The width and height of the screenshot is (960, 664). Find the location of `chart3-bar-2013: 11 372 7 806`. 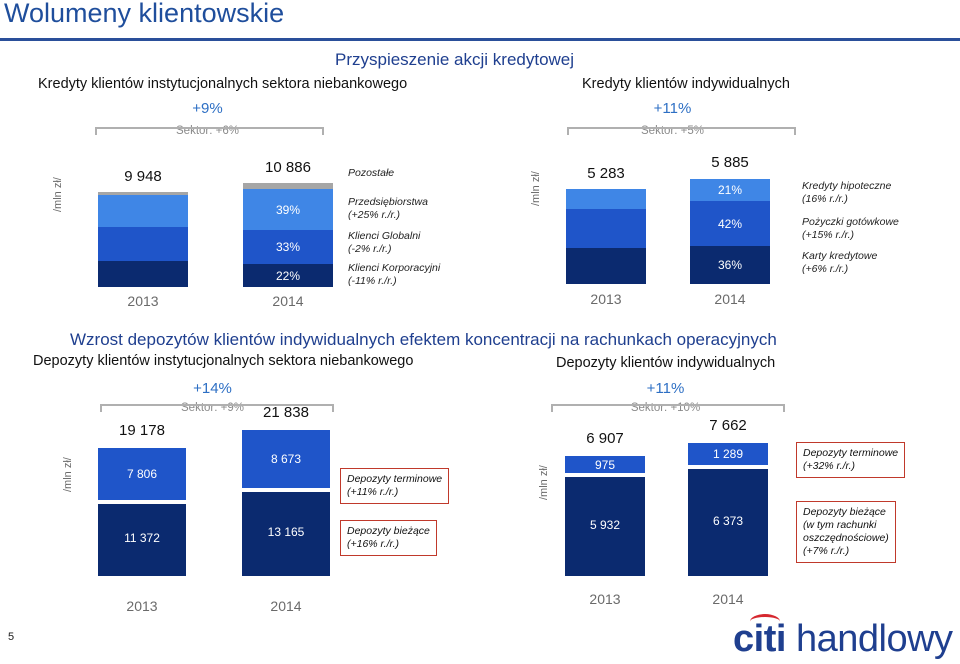

chart3-bar-2013: 11 372 7 806 is located at coordinates (142, 511).